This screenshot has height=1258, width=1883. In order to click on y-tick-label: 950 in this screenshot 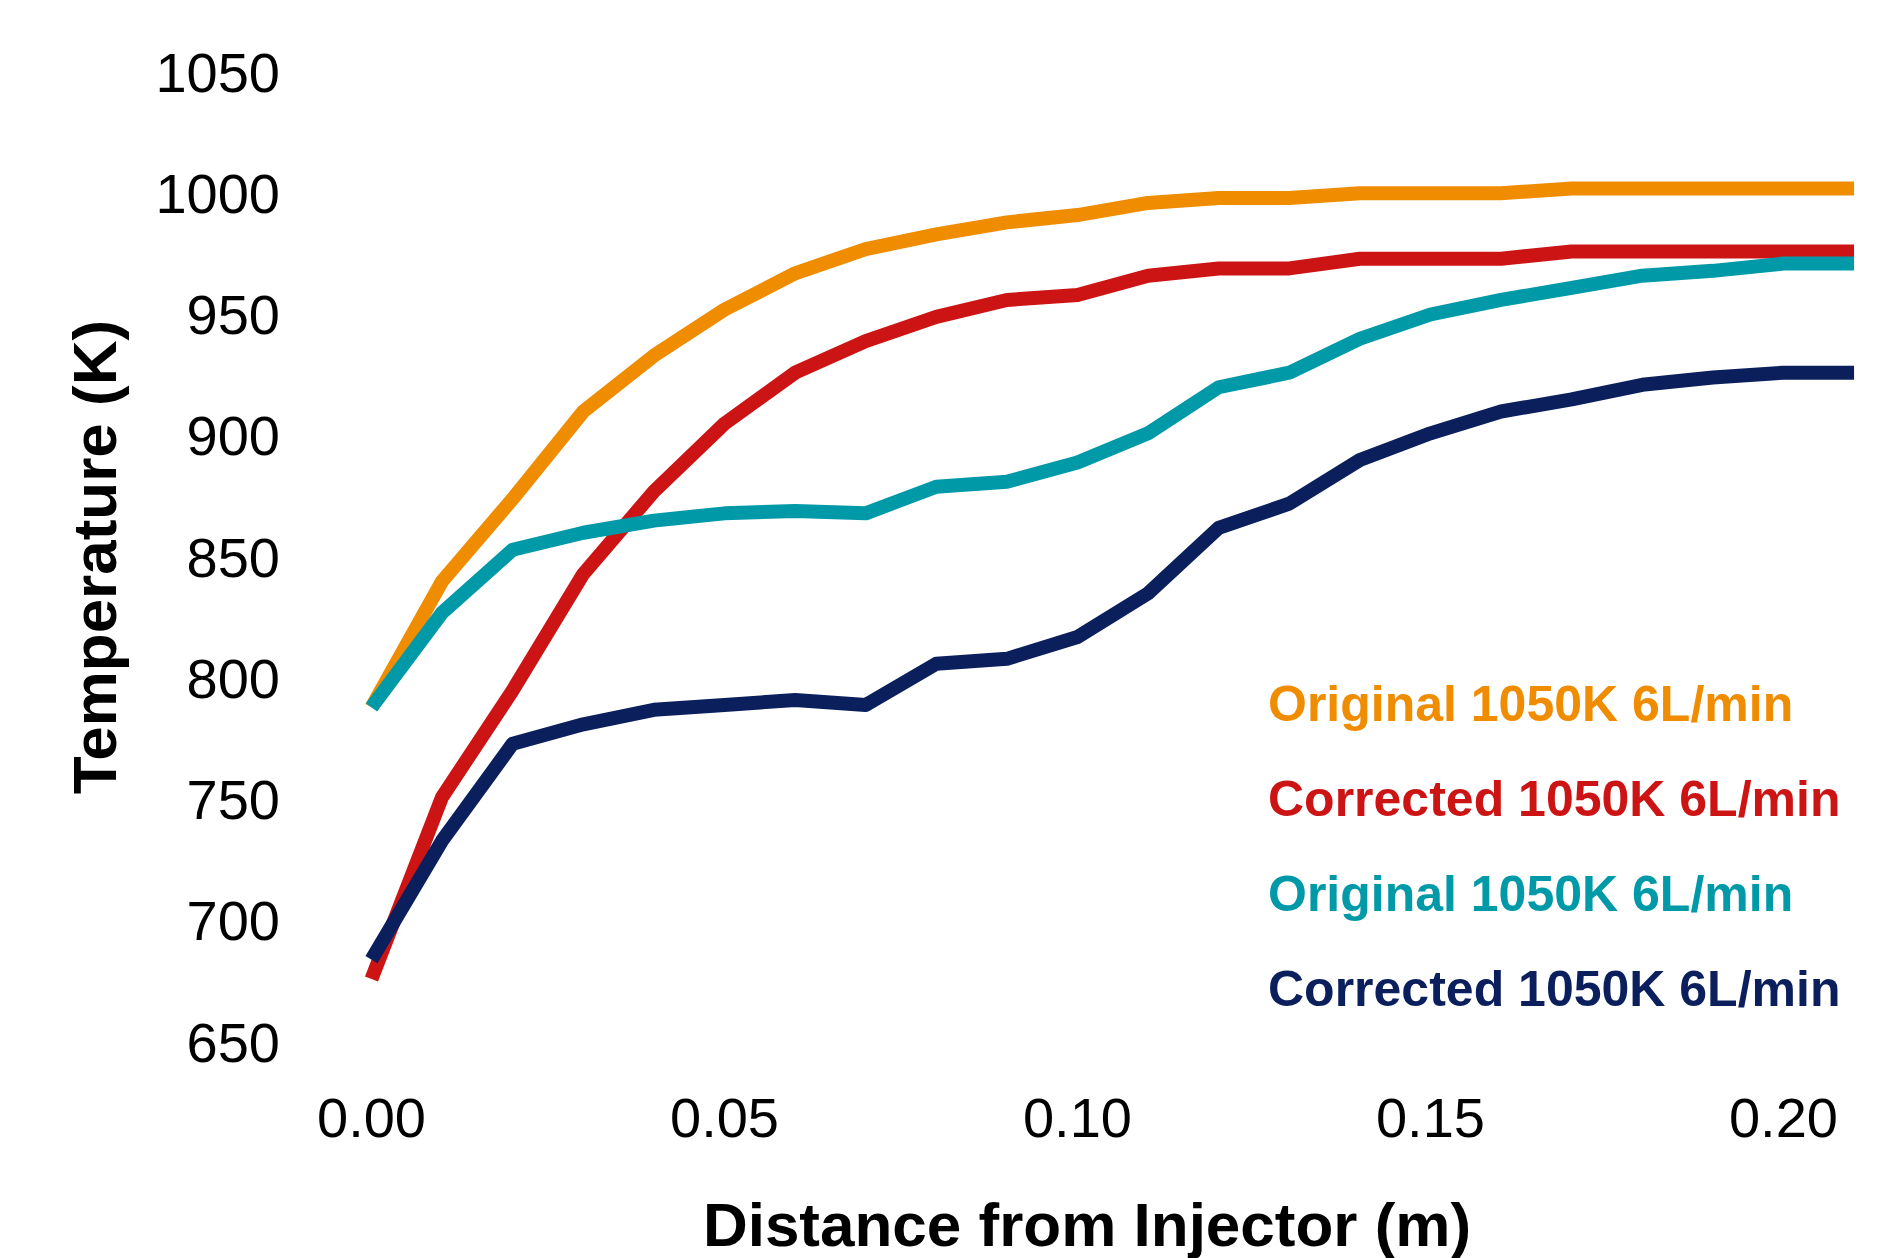, I will do `click(233, 314)`.